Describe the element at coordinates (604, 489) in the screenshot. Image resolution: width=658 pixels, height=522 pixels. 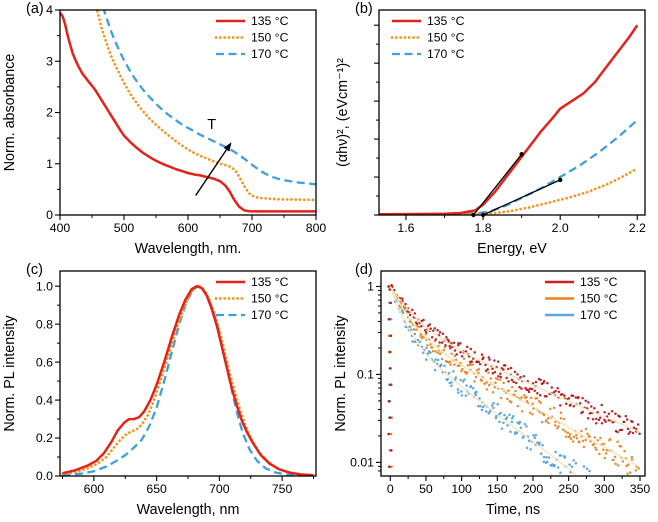
I see `svg-text: 300` at that location.